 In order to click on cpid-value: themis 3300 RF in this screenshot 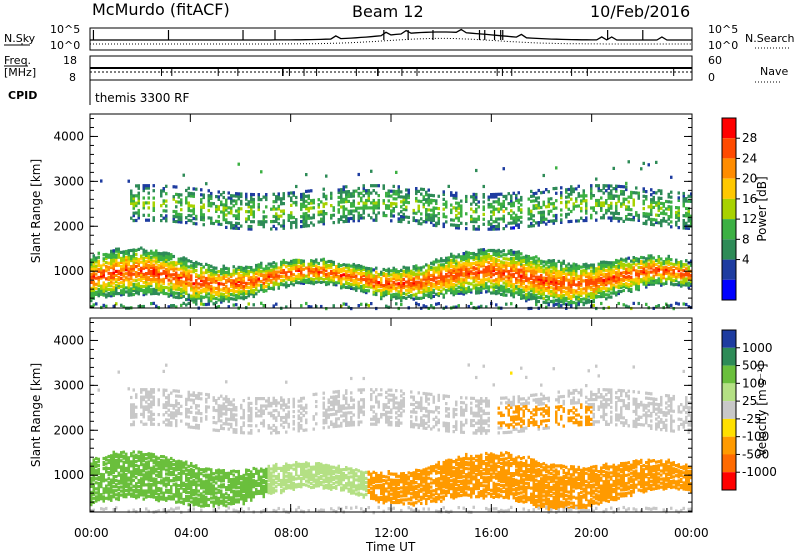, I will do `click(142, 98)`.